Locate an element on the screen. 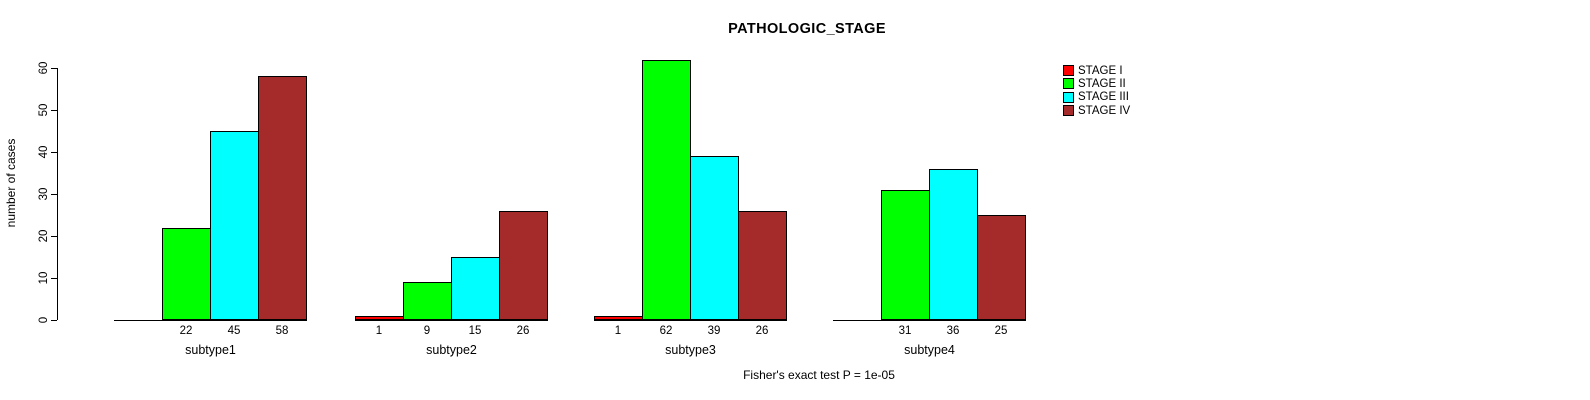 This screenshot has height=400, width=1590. bar-stage-iii-subtype2 is located at coordinates (475, 288).